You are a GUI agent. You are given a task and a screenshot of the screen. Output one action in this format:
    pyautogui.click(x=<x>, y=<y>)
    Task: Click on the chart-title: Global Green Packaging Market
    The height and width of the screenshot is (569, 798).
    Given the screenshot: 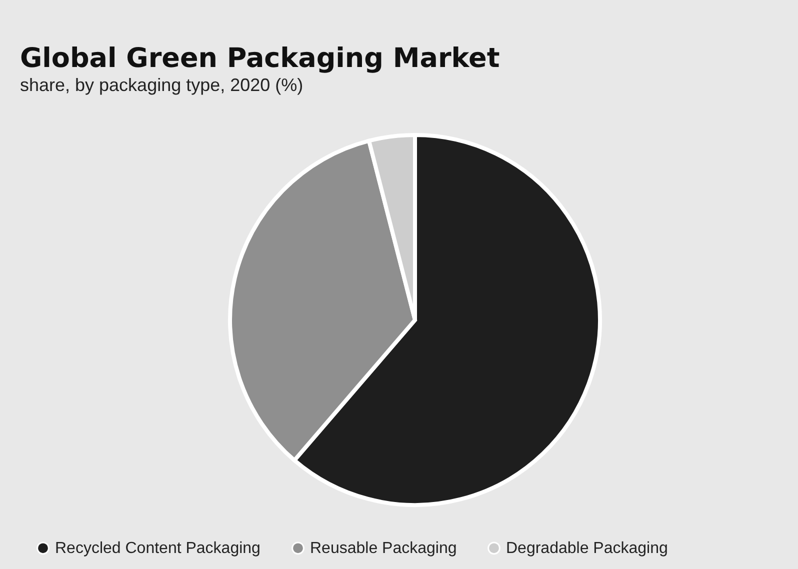 What is the action you would take?
    pyautogui.click(x=260, y=58)
    